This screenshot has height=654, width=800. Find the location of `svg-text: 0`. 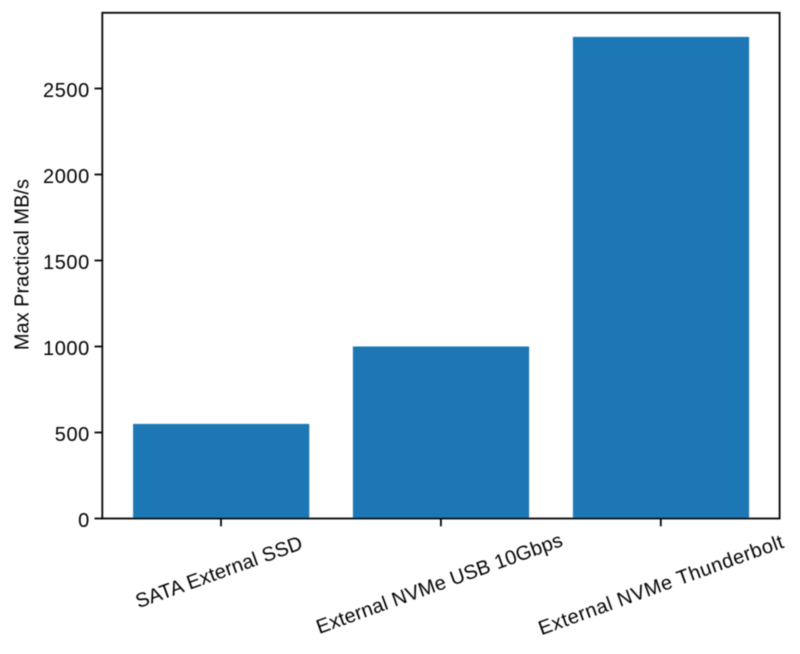

svg-text: 0 is located at coordinates (84, 521).